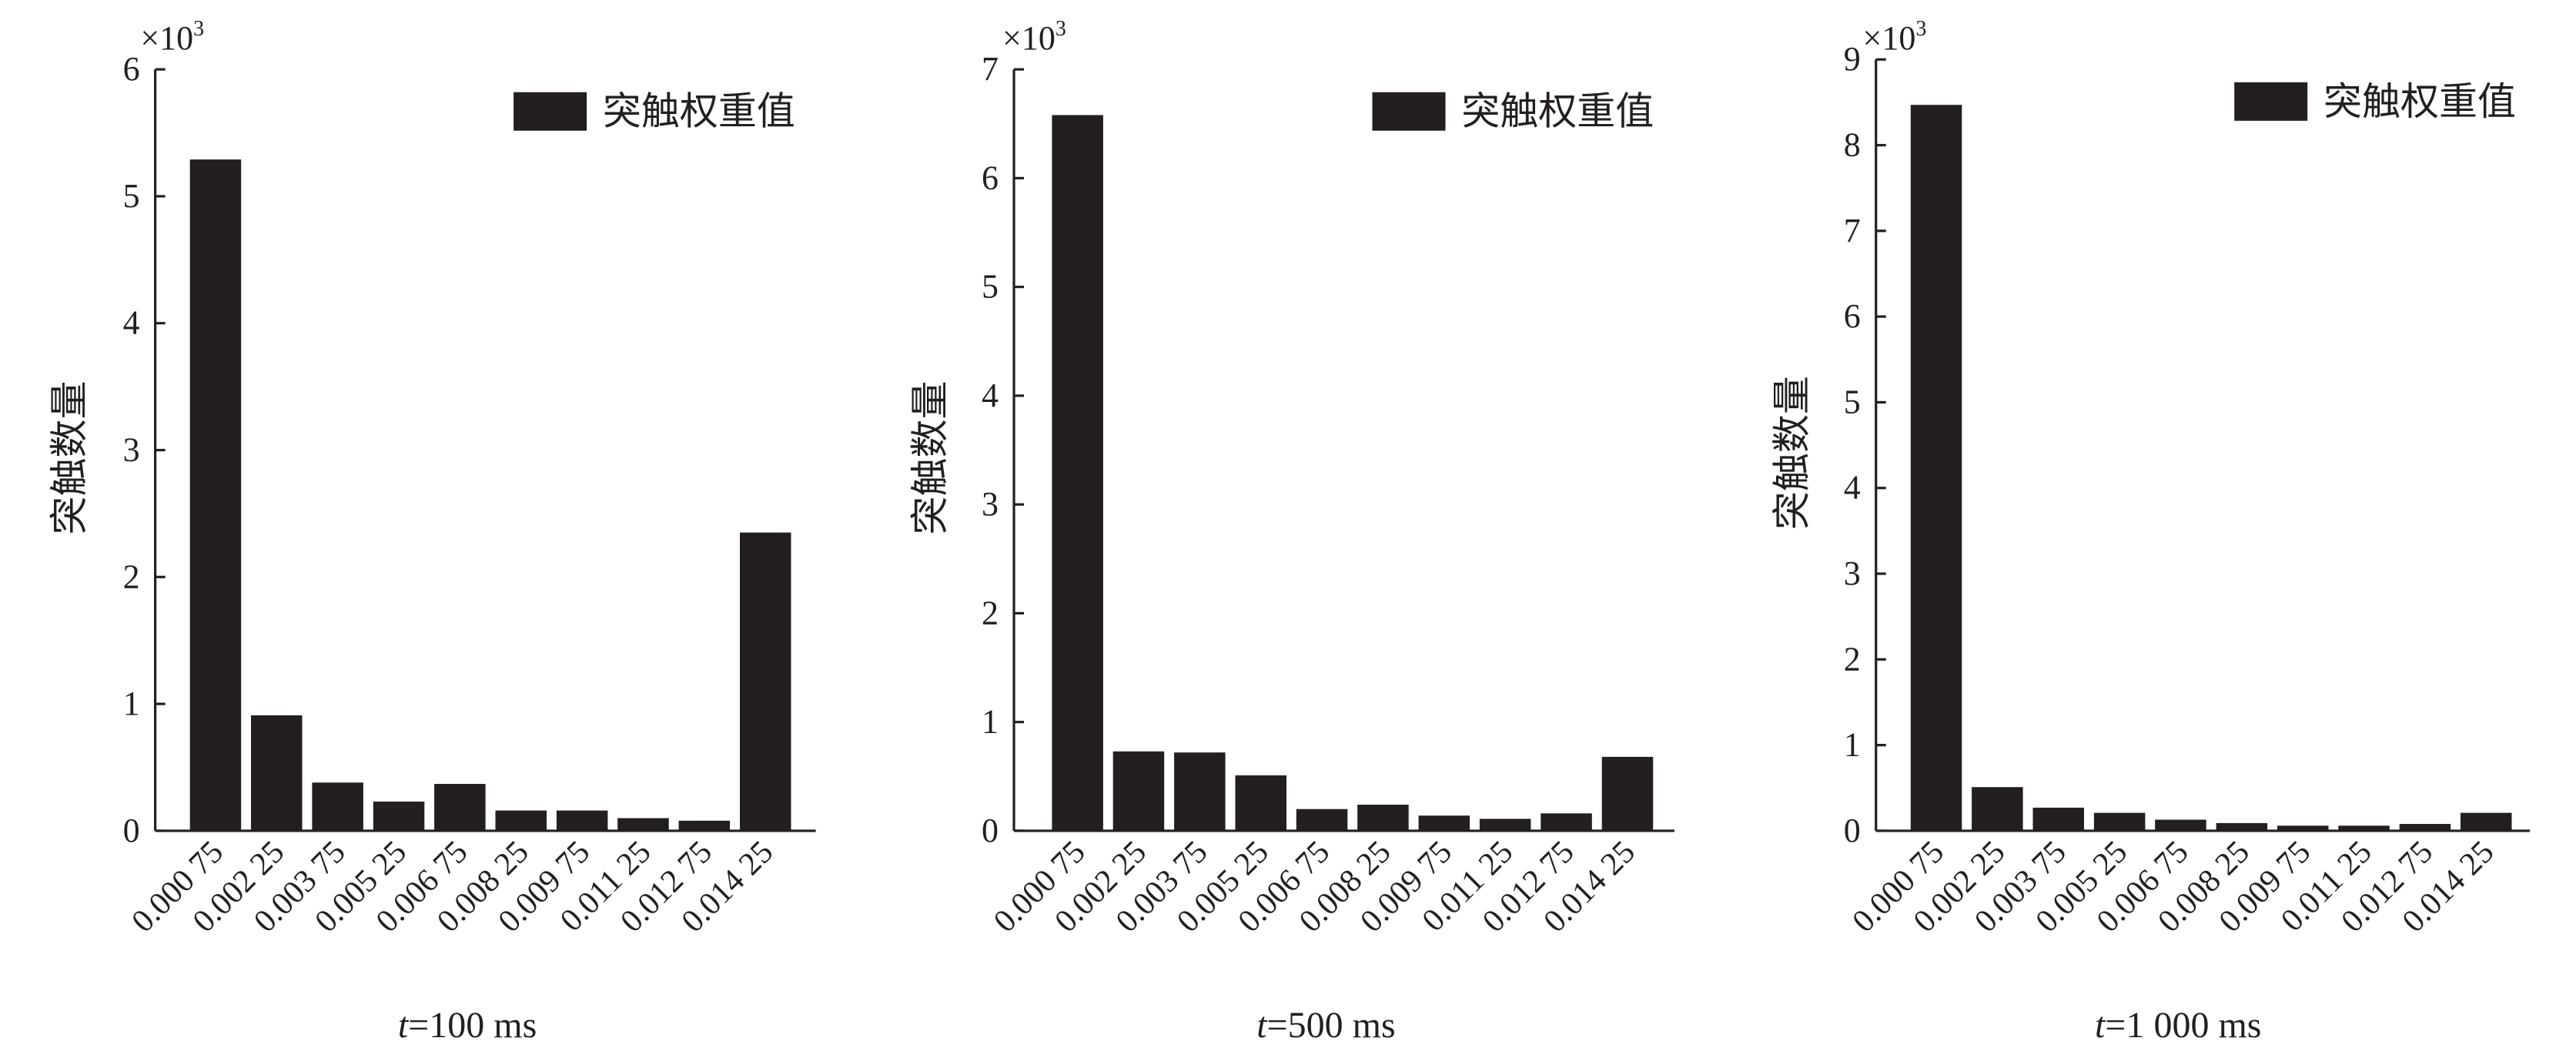  Describe the element at coordinates (1326, 1026) in the screenshot. I see `x-axis-label: t=500 ms` at that location.